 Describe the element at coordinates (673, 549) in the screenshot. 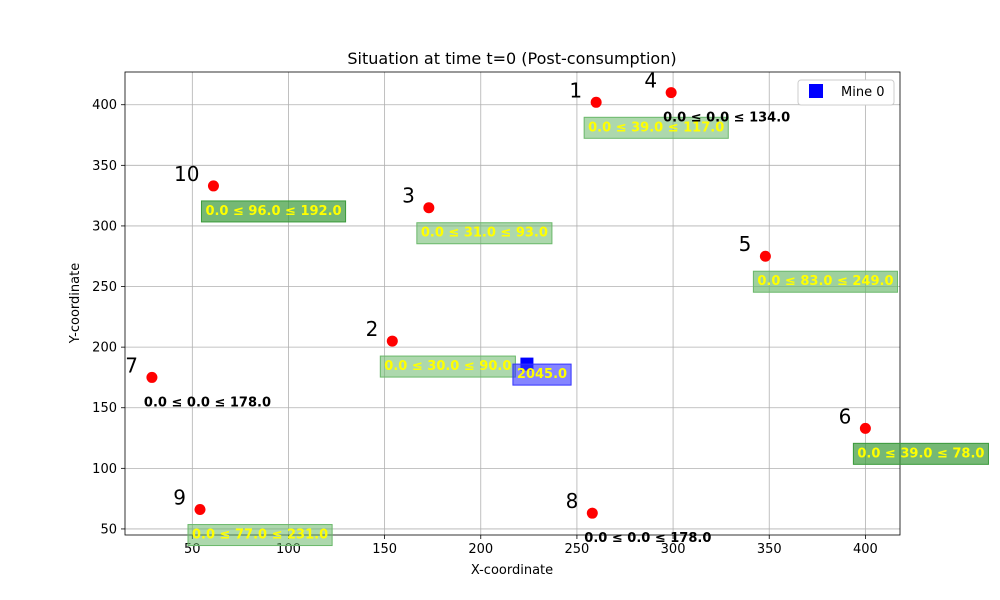

I see `x-tick-label: 300` at that location.